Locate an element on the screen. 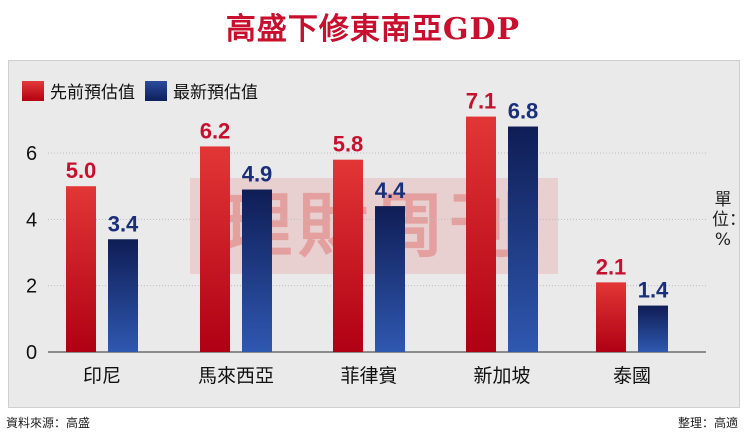 This screenshot has height=442, width=746. x-category-label: 馬來西亞 is located at coordinates (236, 376).